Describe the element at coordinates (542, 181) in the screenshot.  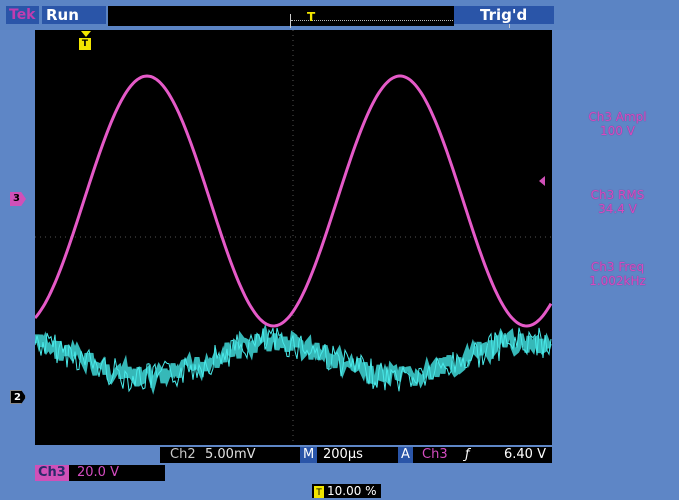
I see `trigger-level-arrow-icon` at that location.